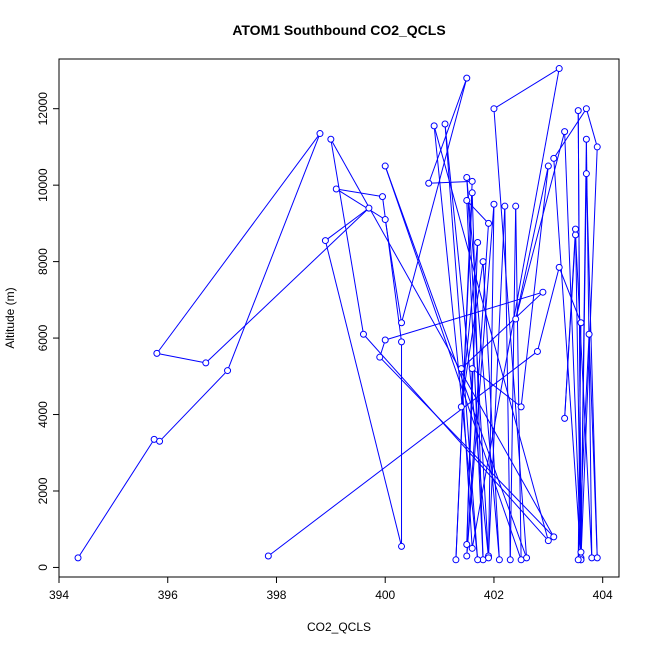 This screenshot has width=650, height=650. What do you see at coordinates (43, 261) in the screenshot?
I see `y-tick-label: 8000` at bounding box center [43, 261].